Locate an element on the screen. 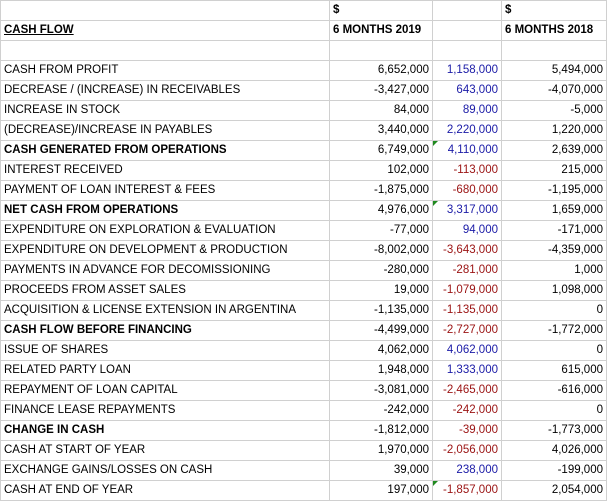 This screenshot has width=608, height=502. value-2019-cell: -280,000 is located at coordinates (381, 270).